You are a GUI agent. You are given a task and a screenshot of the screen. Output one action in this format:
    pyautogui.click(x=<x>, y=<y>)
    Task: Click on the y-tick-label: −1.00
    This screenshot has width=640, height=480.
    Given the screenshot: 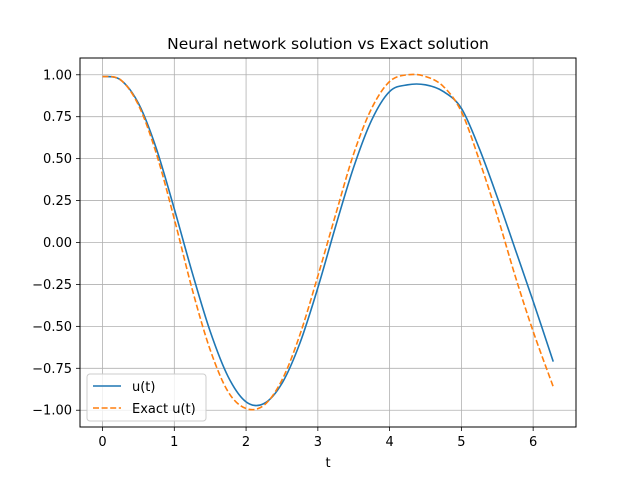 What is the action you would take?
    pyautogui.click(x=52, y=411)
    